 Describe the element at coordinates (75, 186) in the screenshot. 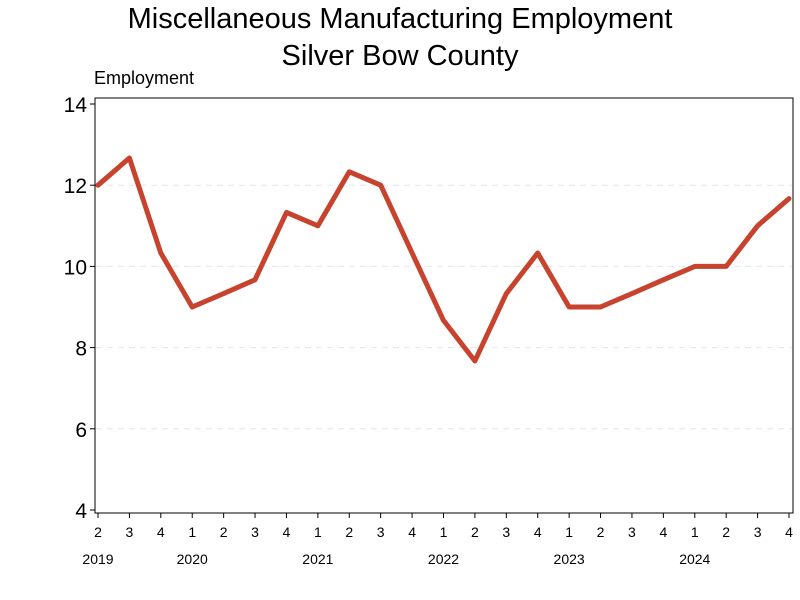

I see `y-tick-label: 12` at that location.